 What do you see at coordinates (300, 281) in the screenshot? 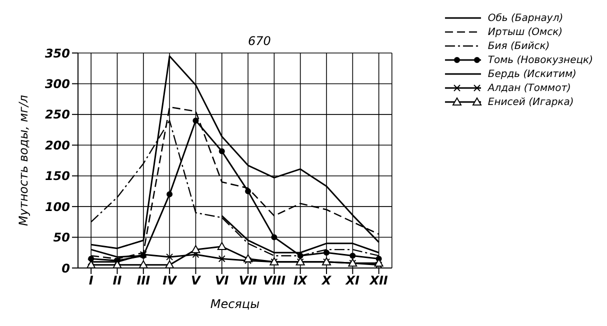
I see `x-tick-label: IX` at bounding box center [300, 281].